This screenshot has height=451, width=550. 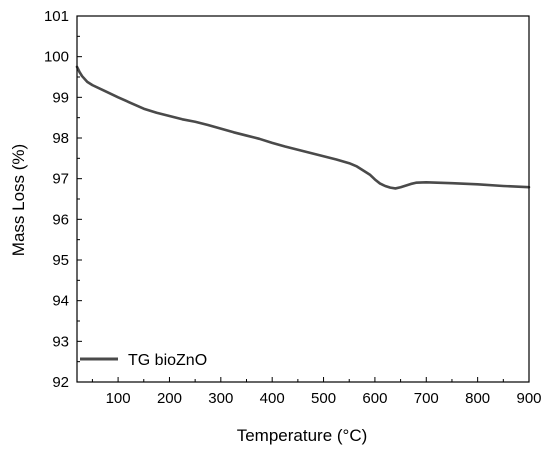 What do you see at coordinates (118, 398) in the screenshot?
I see `x-tick-label: 100` at bounding box center [118, 398].